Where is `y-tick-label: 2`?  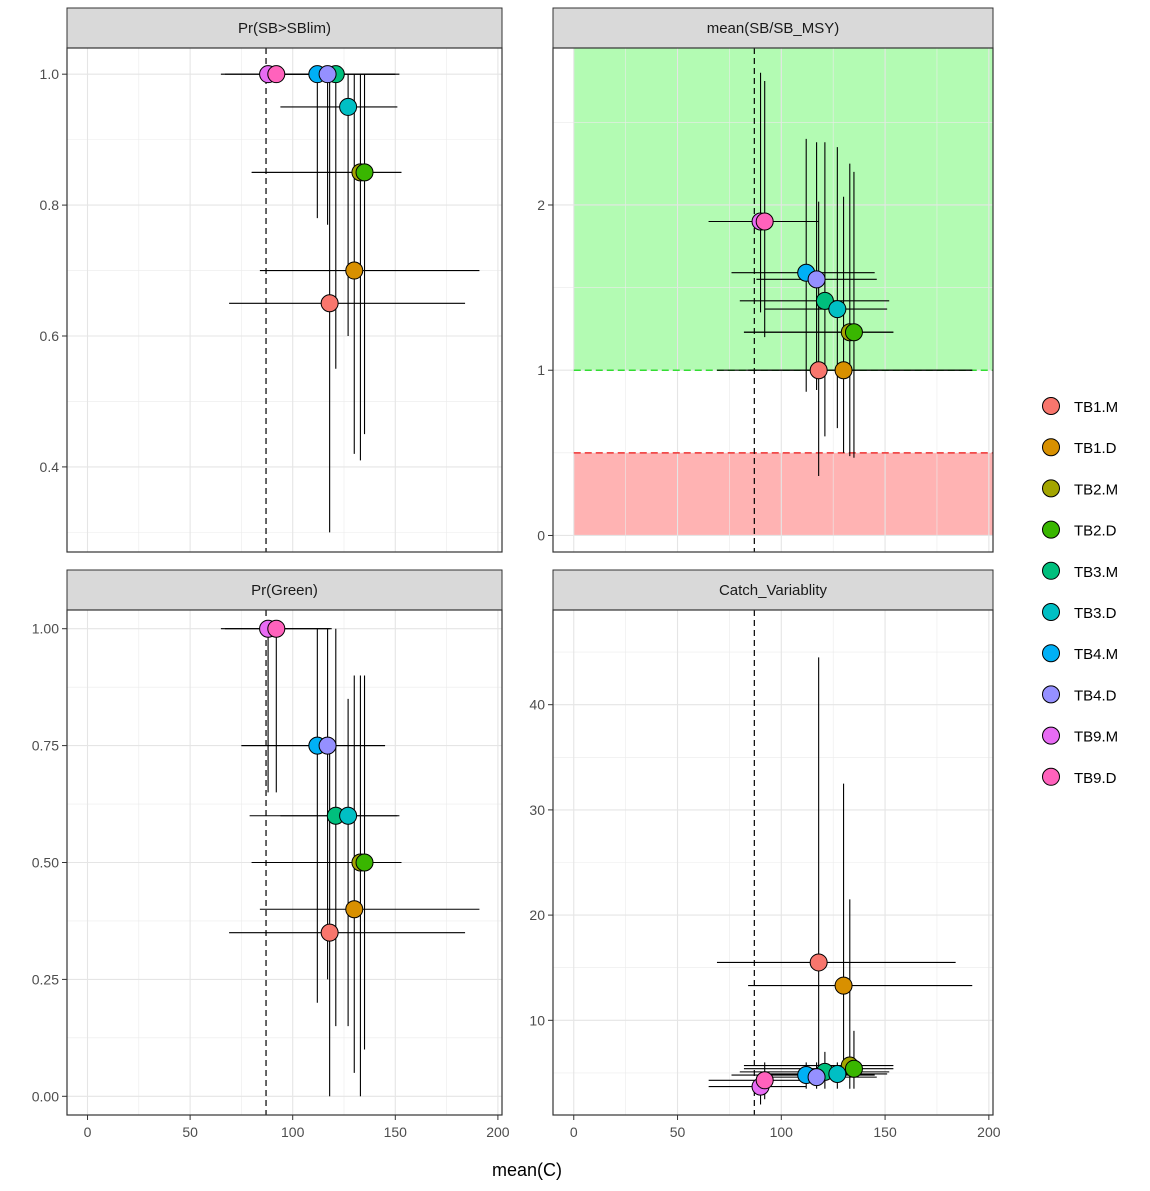 y-tick-label: 2 is located at coordinates (541, 205).